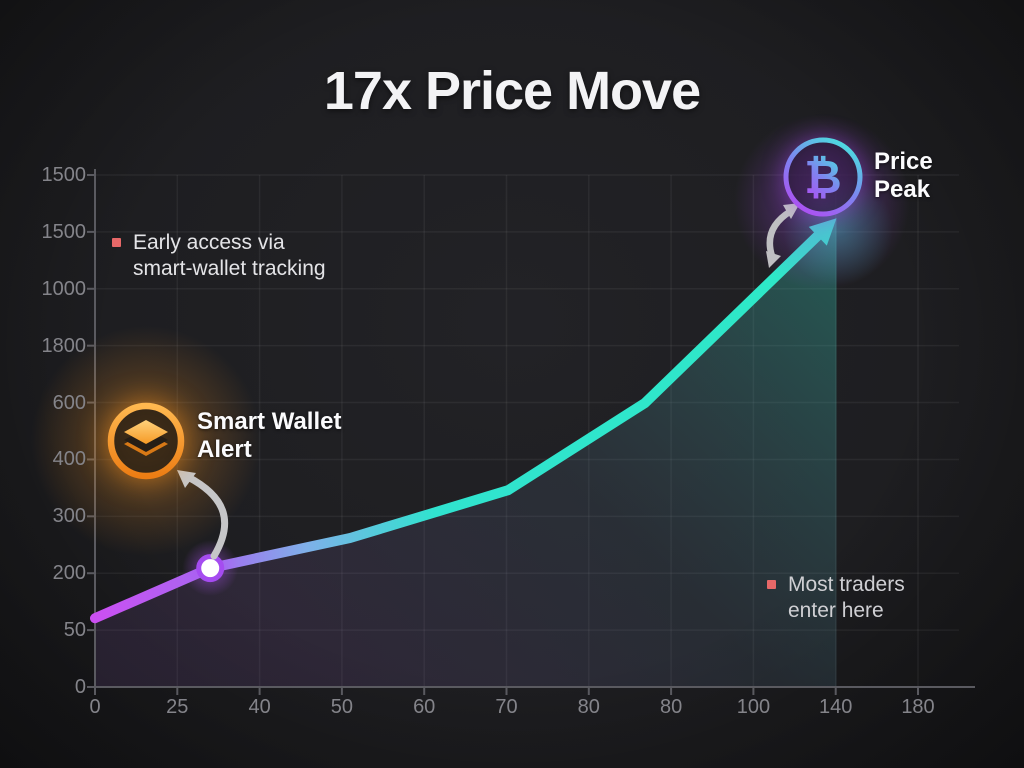 The width and height of the screenshot is (1024, 768). I want to click on x-axis-tick-label: 100, so click(753, 707).